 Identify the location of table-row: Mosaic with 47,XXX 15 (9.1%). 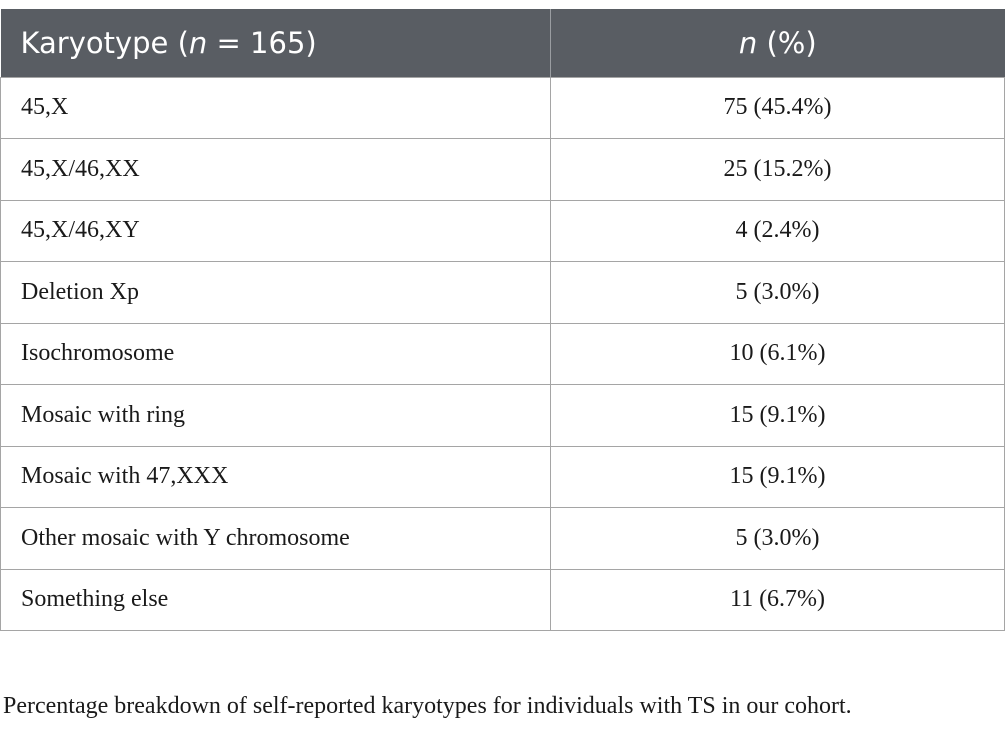
(502, 476).